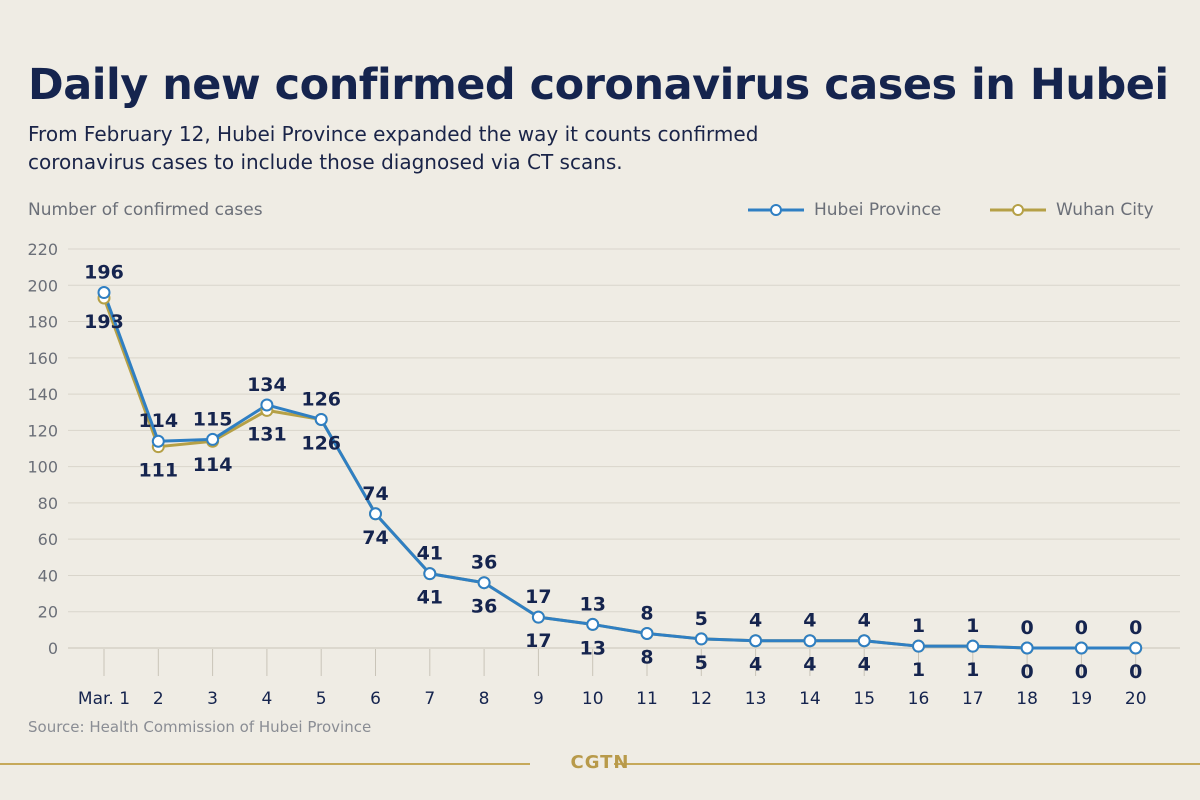 The width and height of the screenshot is (1200, 800). Describe the element at coordinates (864, 621) in the screenshot. I see `hubei-data-label: 4` at that location.